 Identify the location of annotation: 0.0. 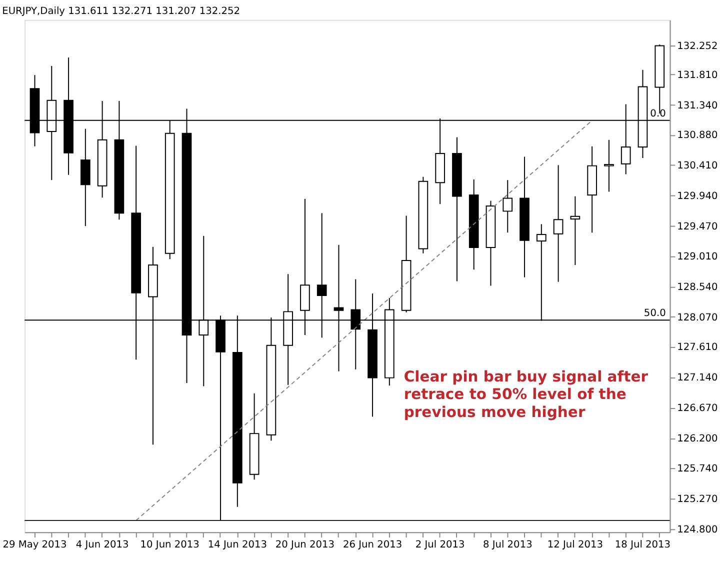
(658, 114).